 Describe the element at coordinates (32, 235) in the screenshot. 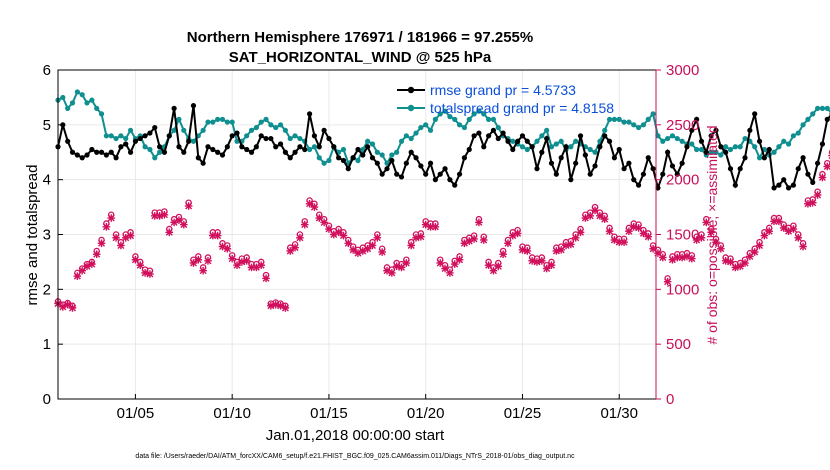

I see `y-axis-left-label: rmse and totalspread` at that location.